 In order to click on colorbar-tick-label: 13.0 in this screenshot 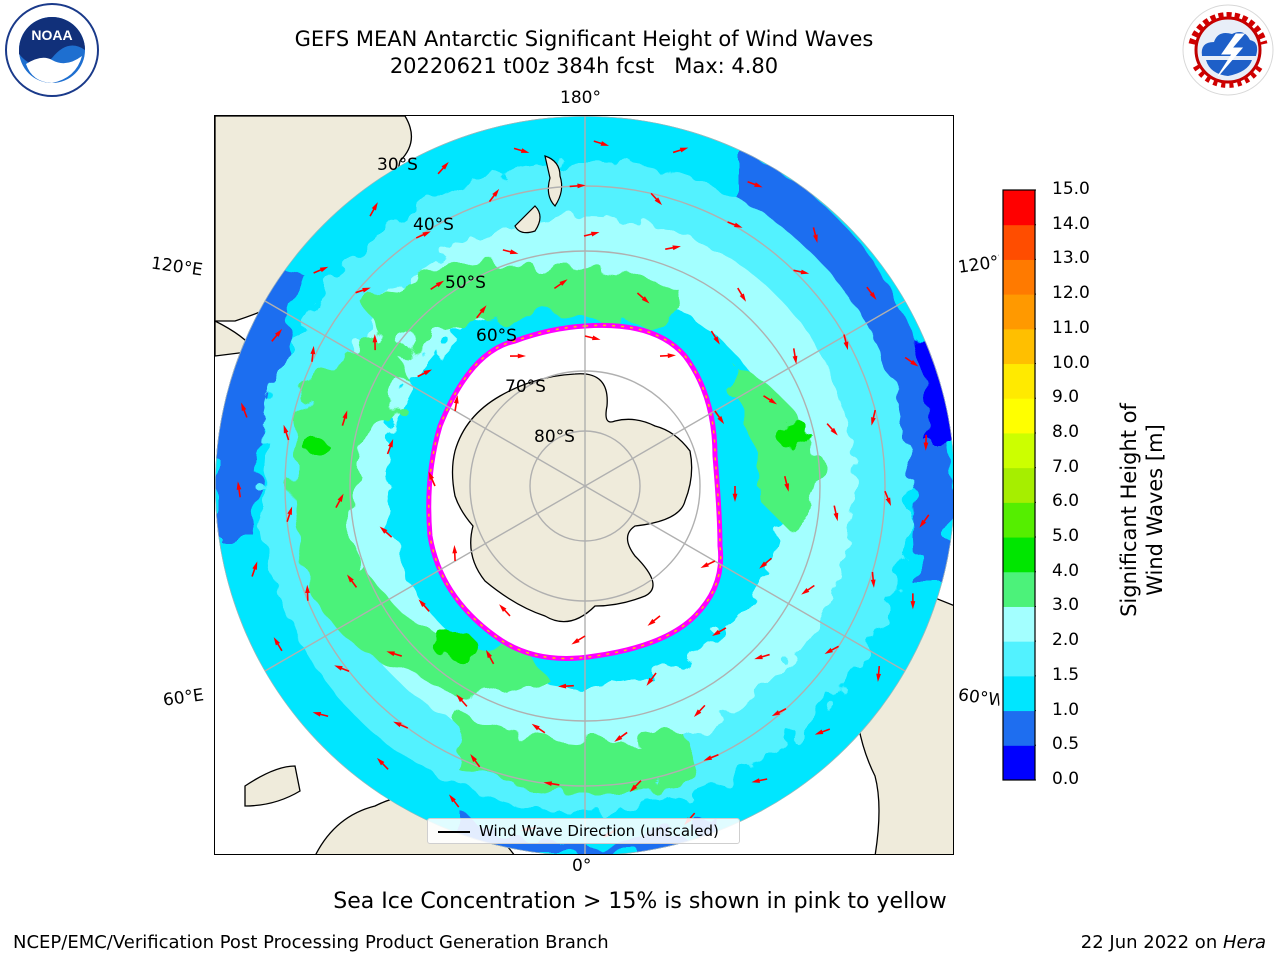, I will do `click(1071, 258)`.